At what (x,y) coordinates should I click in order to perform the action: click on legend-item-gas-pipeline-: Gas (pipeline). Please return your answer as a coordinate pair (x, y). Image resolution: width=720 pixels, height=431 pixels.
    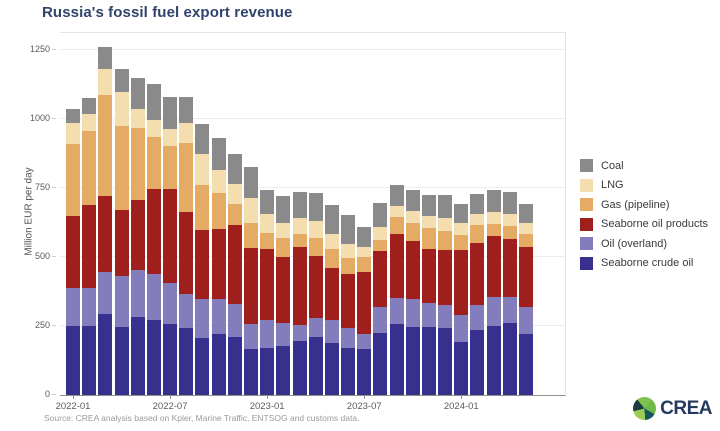
    Looking at the image, I should click on (644, 205).